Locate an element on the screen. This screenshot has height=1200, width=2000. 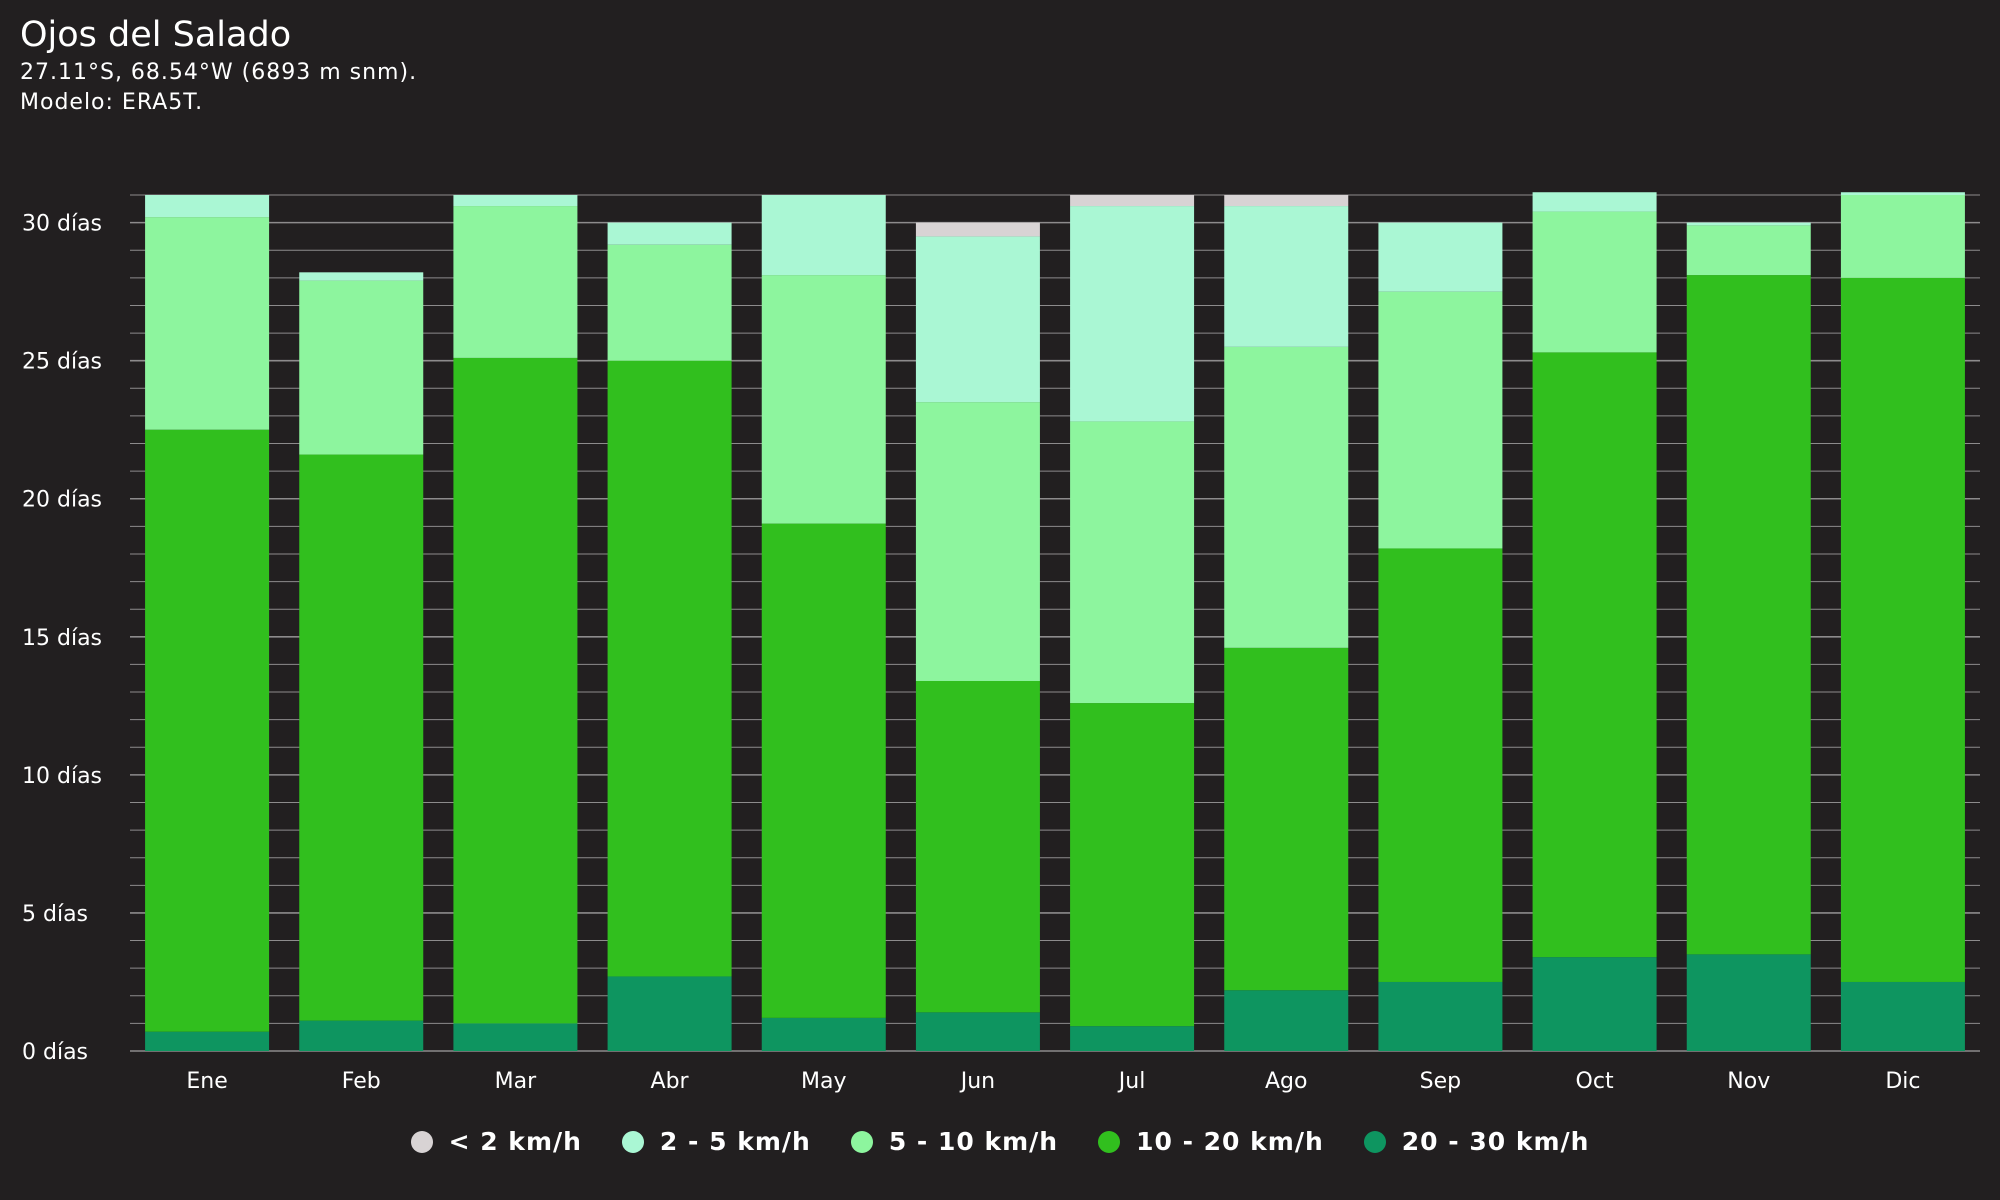
legend-label: < 2 km/h is located at coordinates (515, 1141).